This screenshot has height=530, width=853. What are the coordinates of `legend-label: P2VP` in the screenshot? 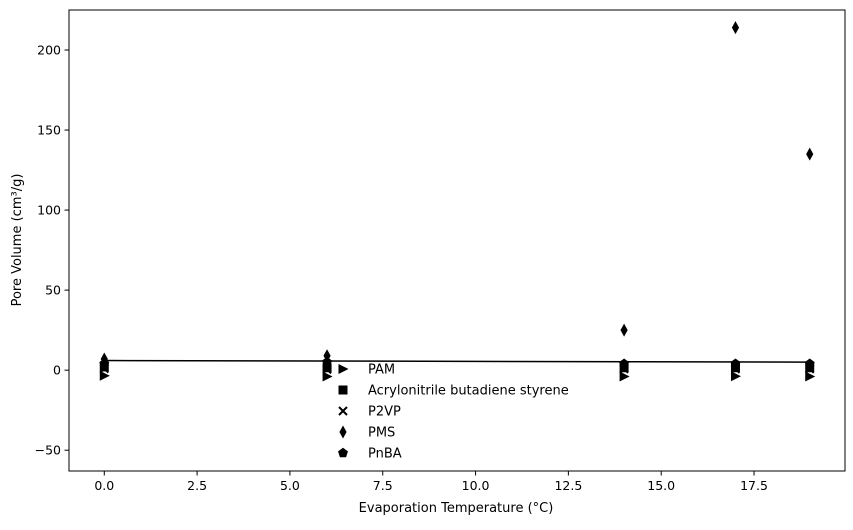 It's located at (384, 412).